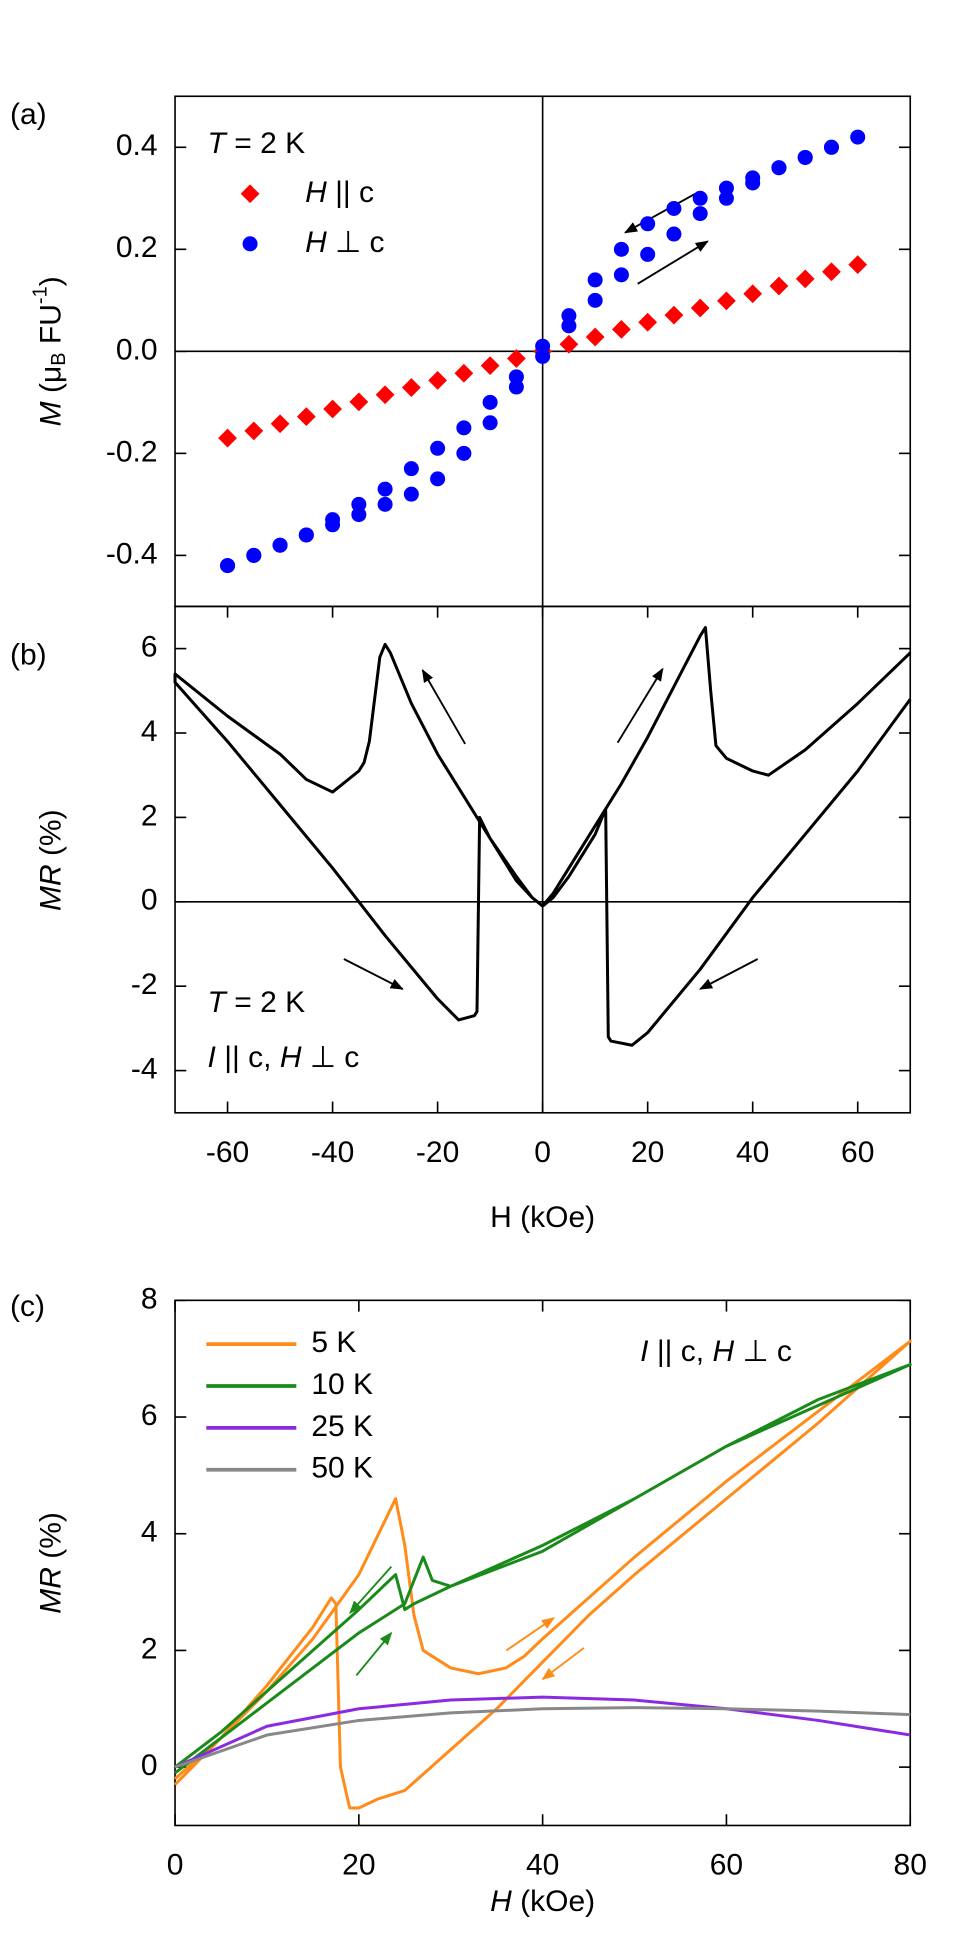 This screenshot has width=969, height=1937. Describe the element at coordinates (59, 358) in the screenshot. I see `label-run: B` at that location.